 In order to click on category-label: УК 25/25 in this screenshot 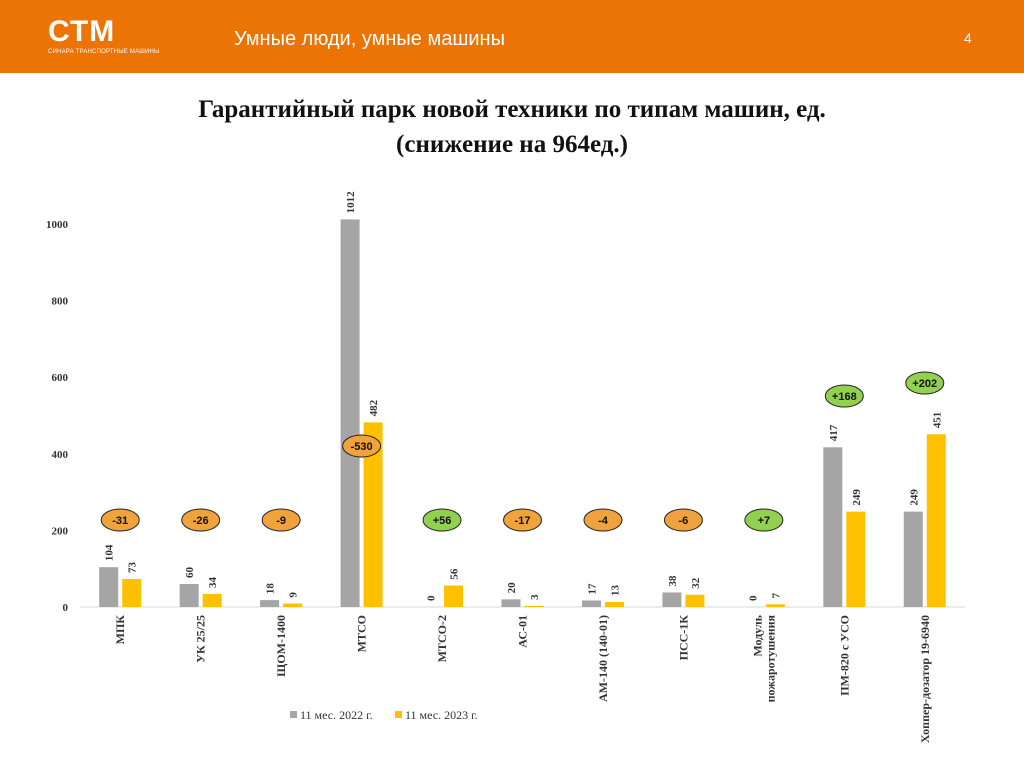, I will do `click(201, 639)`.